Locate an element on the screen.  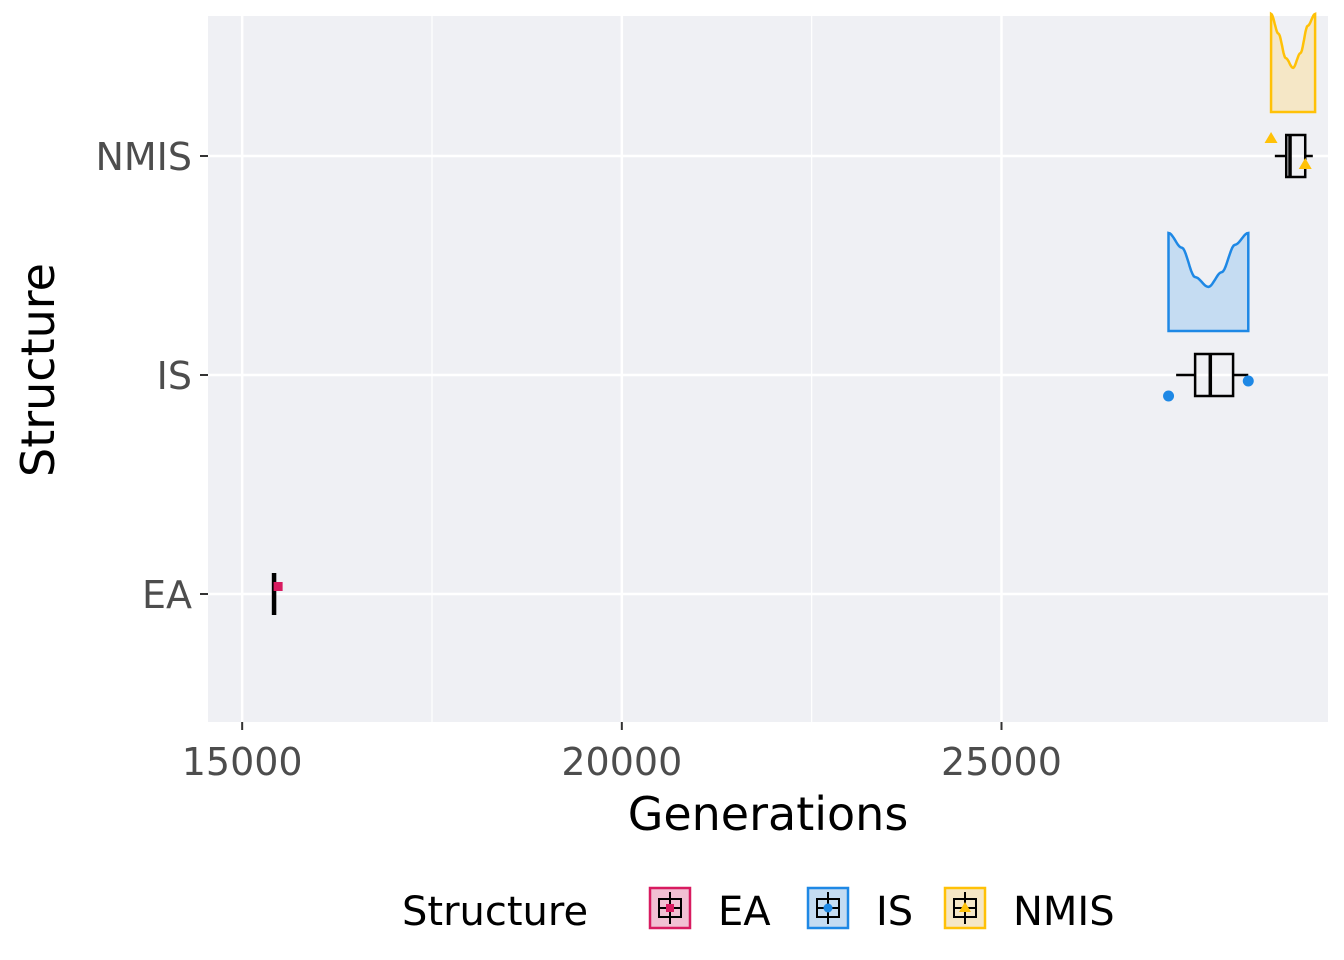
series-is is located at coordinates (1208, 316).